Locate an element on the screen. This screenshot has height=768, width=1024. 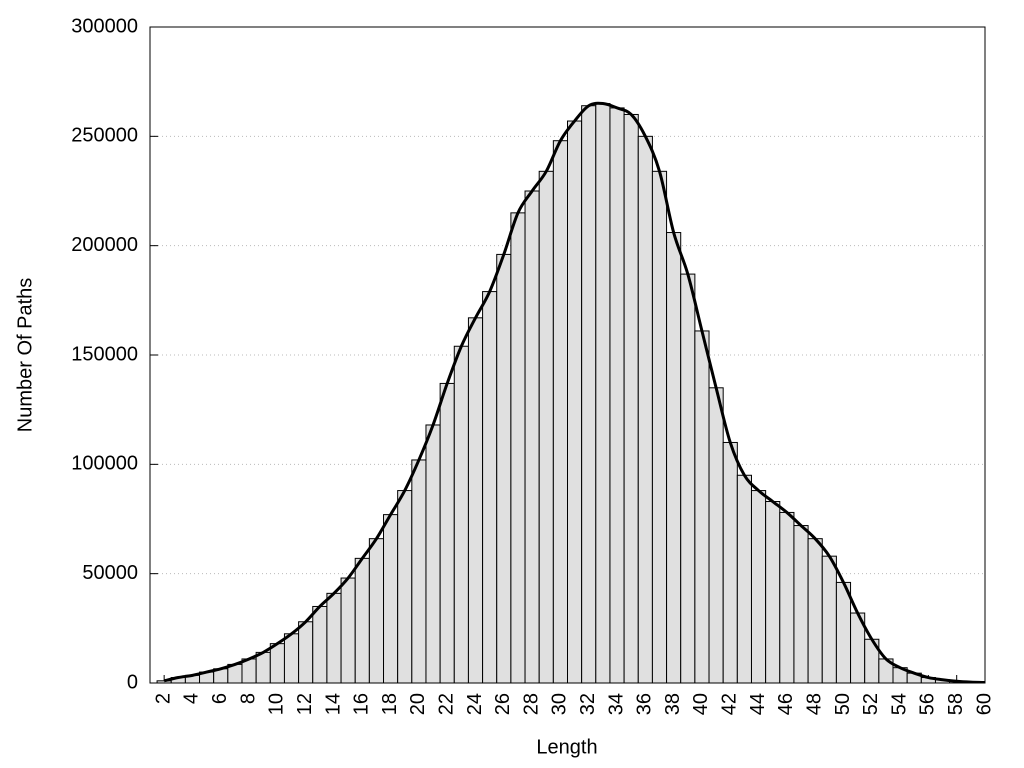
y-tick-label: 0 is located at coordinates (132, 682).